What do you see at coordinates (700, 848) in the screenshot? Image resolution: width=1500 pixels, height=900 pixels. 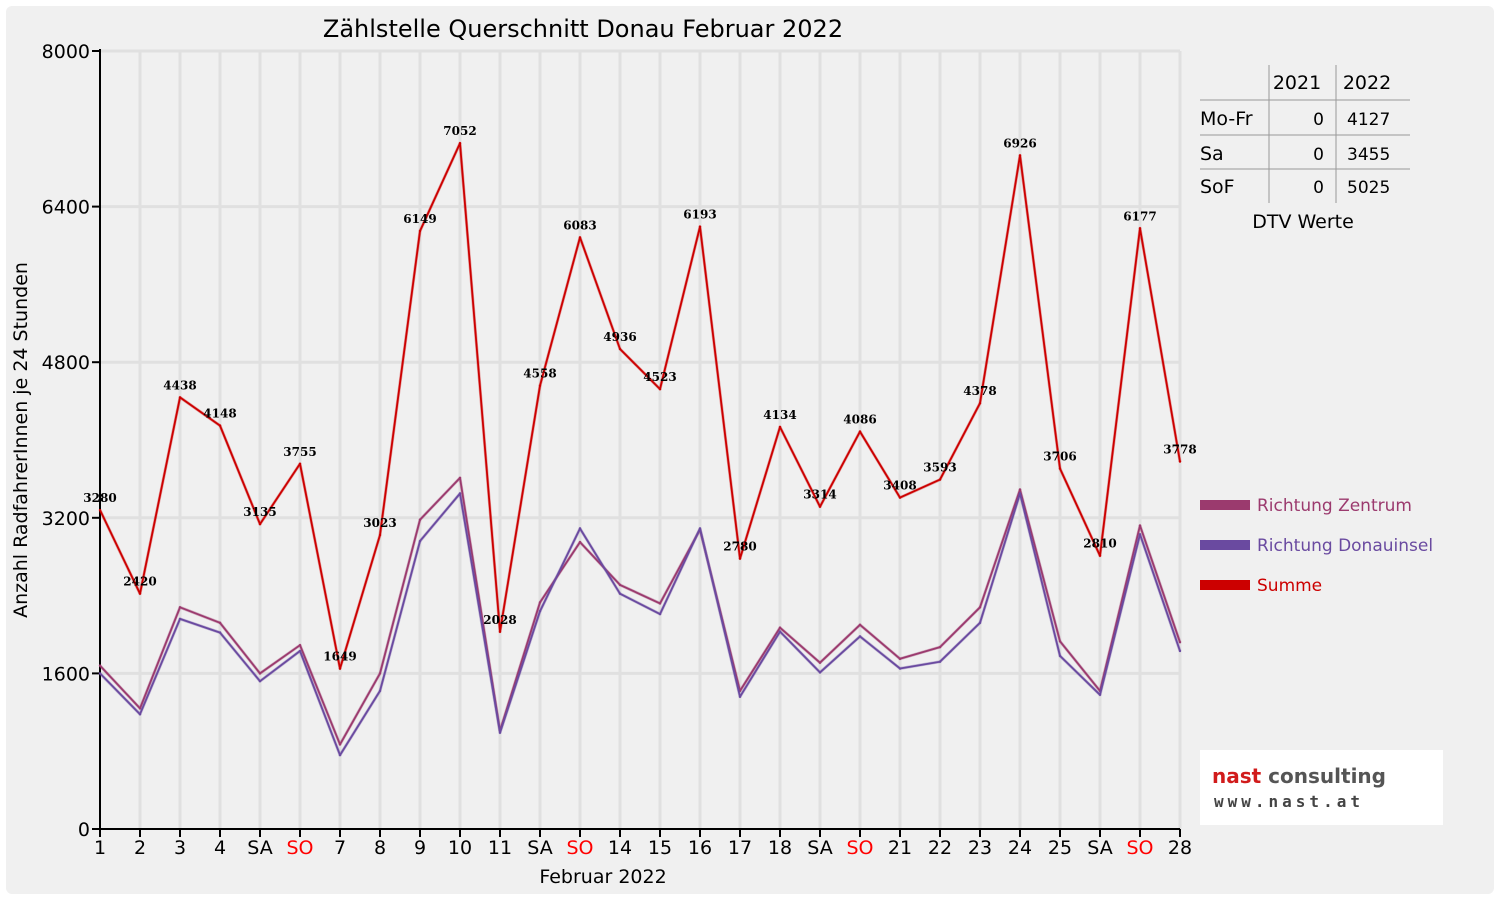 I see `x-tick-label: 16` at bounding box center [700, 848].